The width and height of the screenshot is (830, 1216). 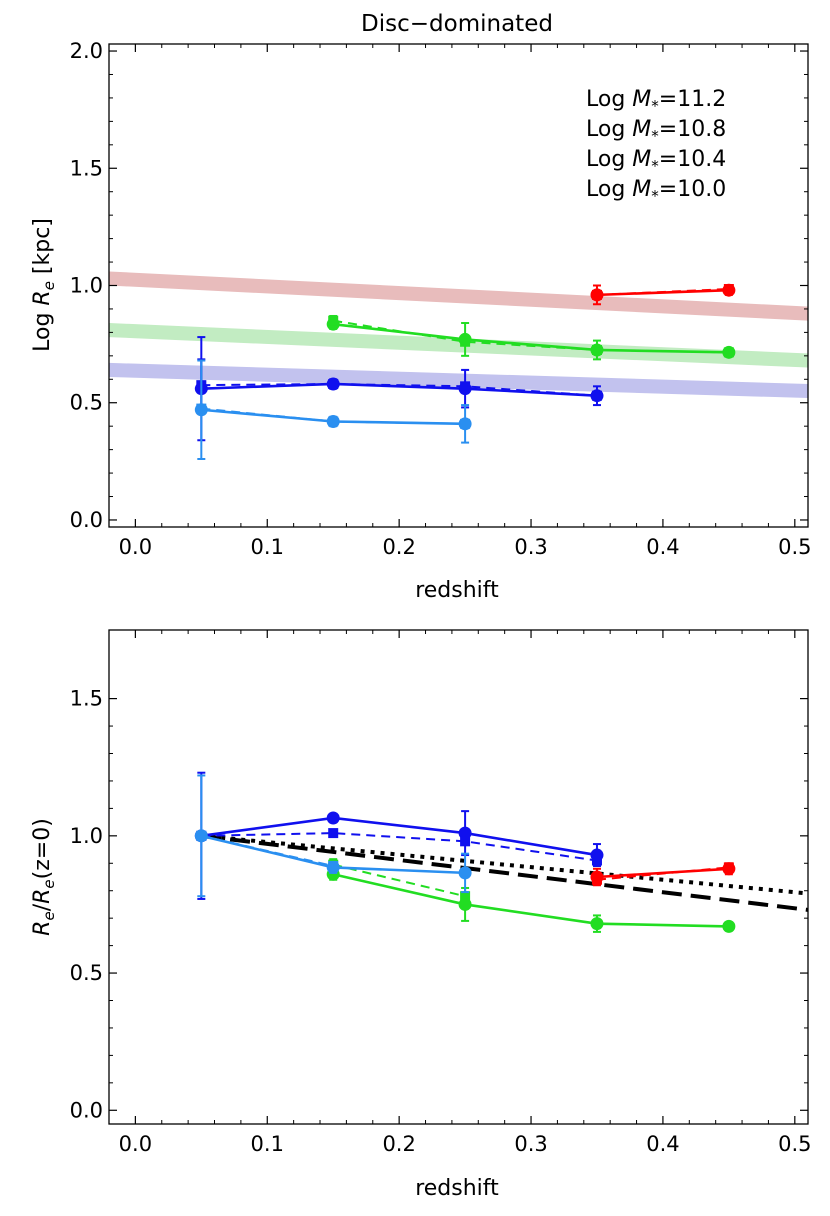 What do you see at coordinates (42, 907) in the screenshot?
I see `y-axis-title-slash: /` at bounding box center [42, 907].